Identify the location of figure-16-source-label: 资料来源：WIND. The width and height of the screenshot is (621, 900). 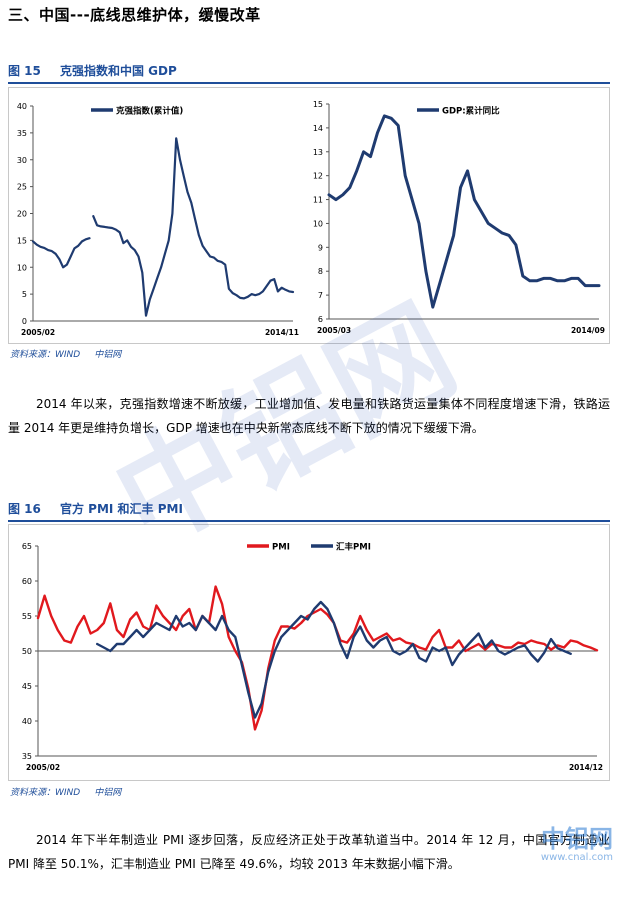
(45, 793).